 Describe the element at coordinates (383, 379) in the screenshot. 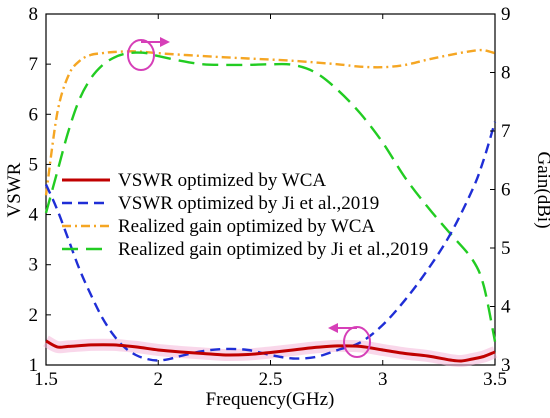

I see `x-tick-label: 3` at that location.